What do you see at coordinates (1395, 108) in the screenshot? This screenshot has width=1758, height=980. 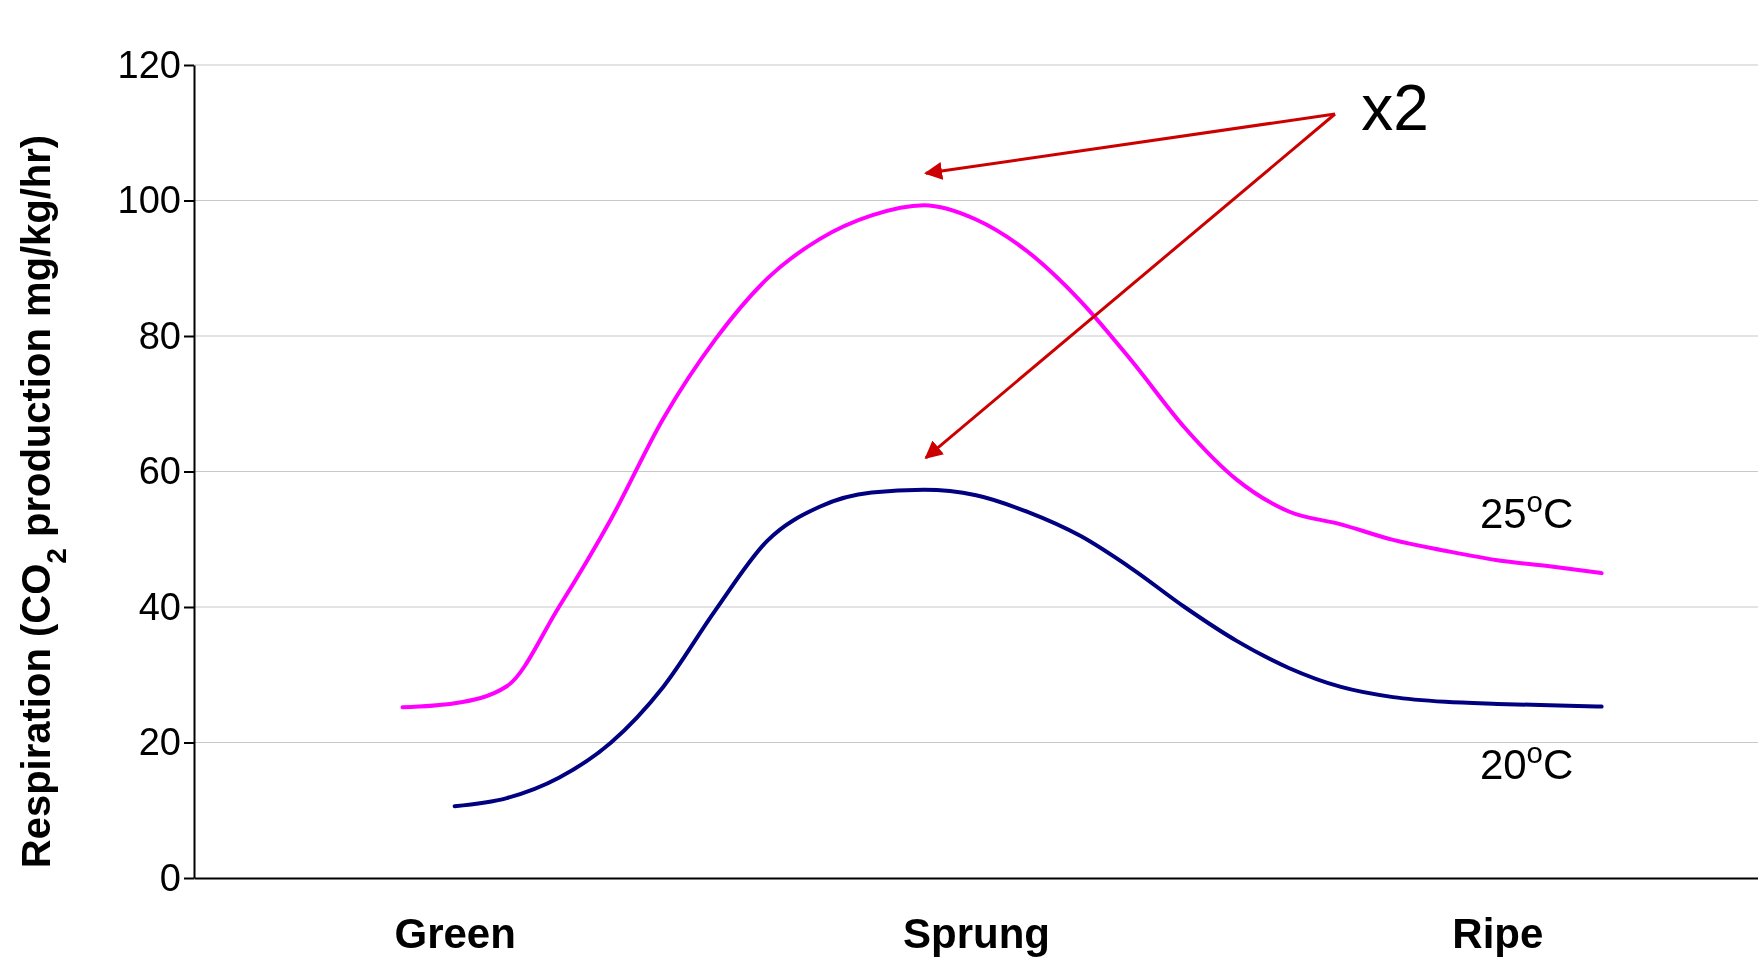 I see `annotation: x2` at bounding box center [1395, 108].